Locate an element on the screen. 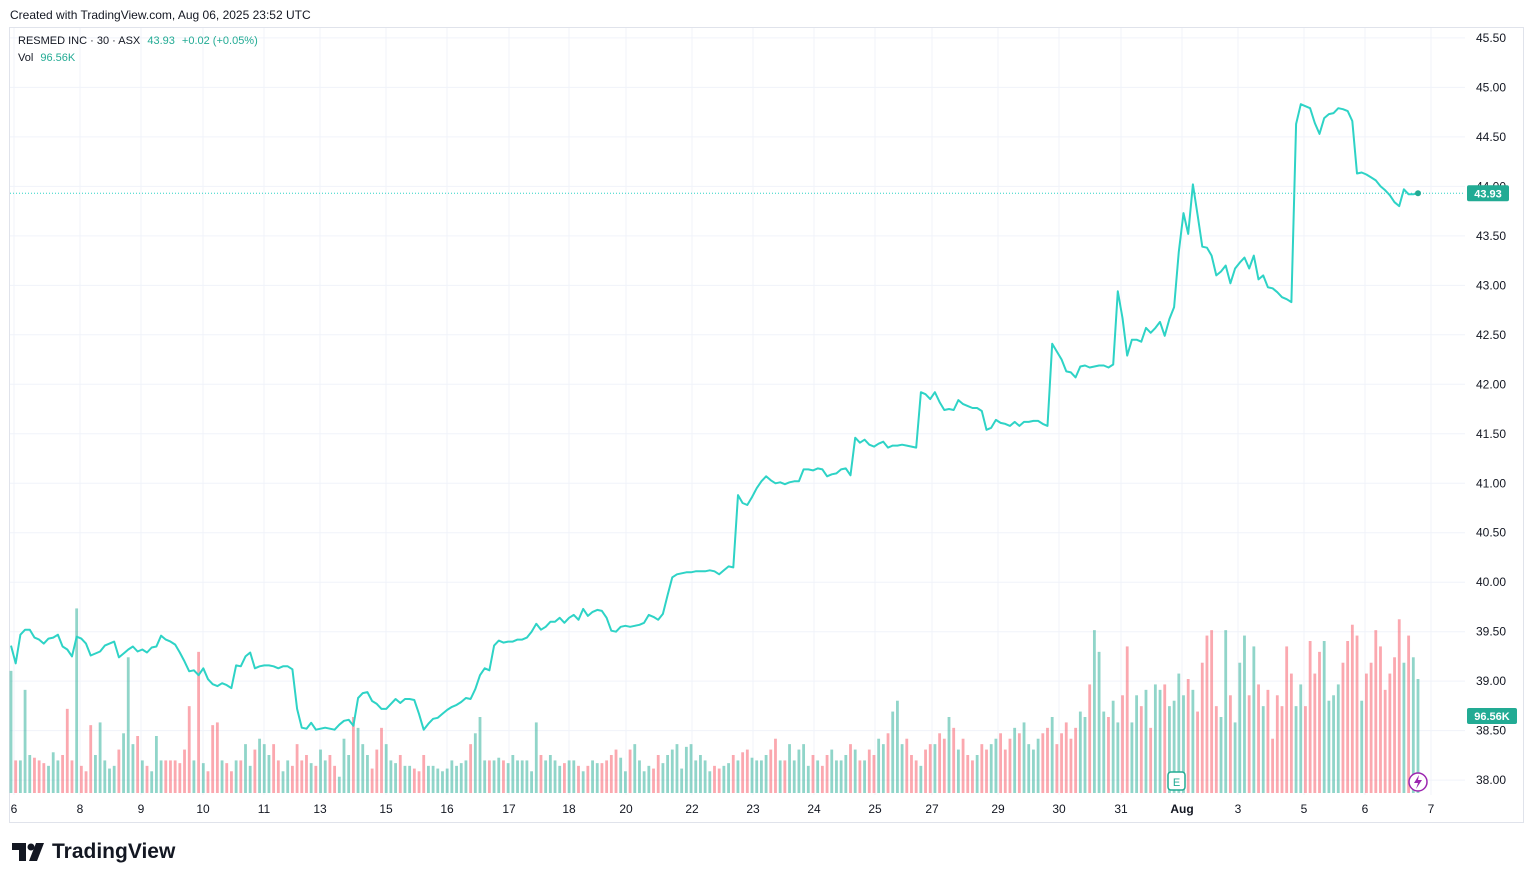 The width and height of the screenshot is (1534, 883). y-tick-label: 39.00 is located at coordinates (1491, 681).